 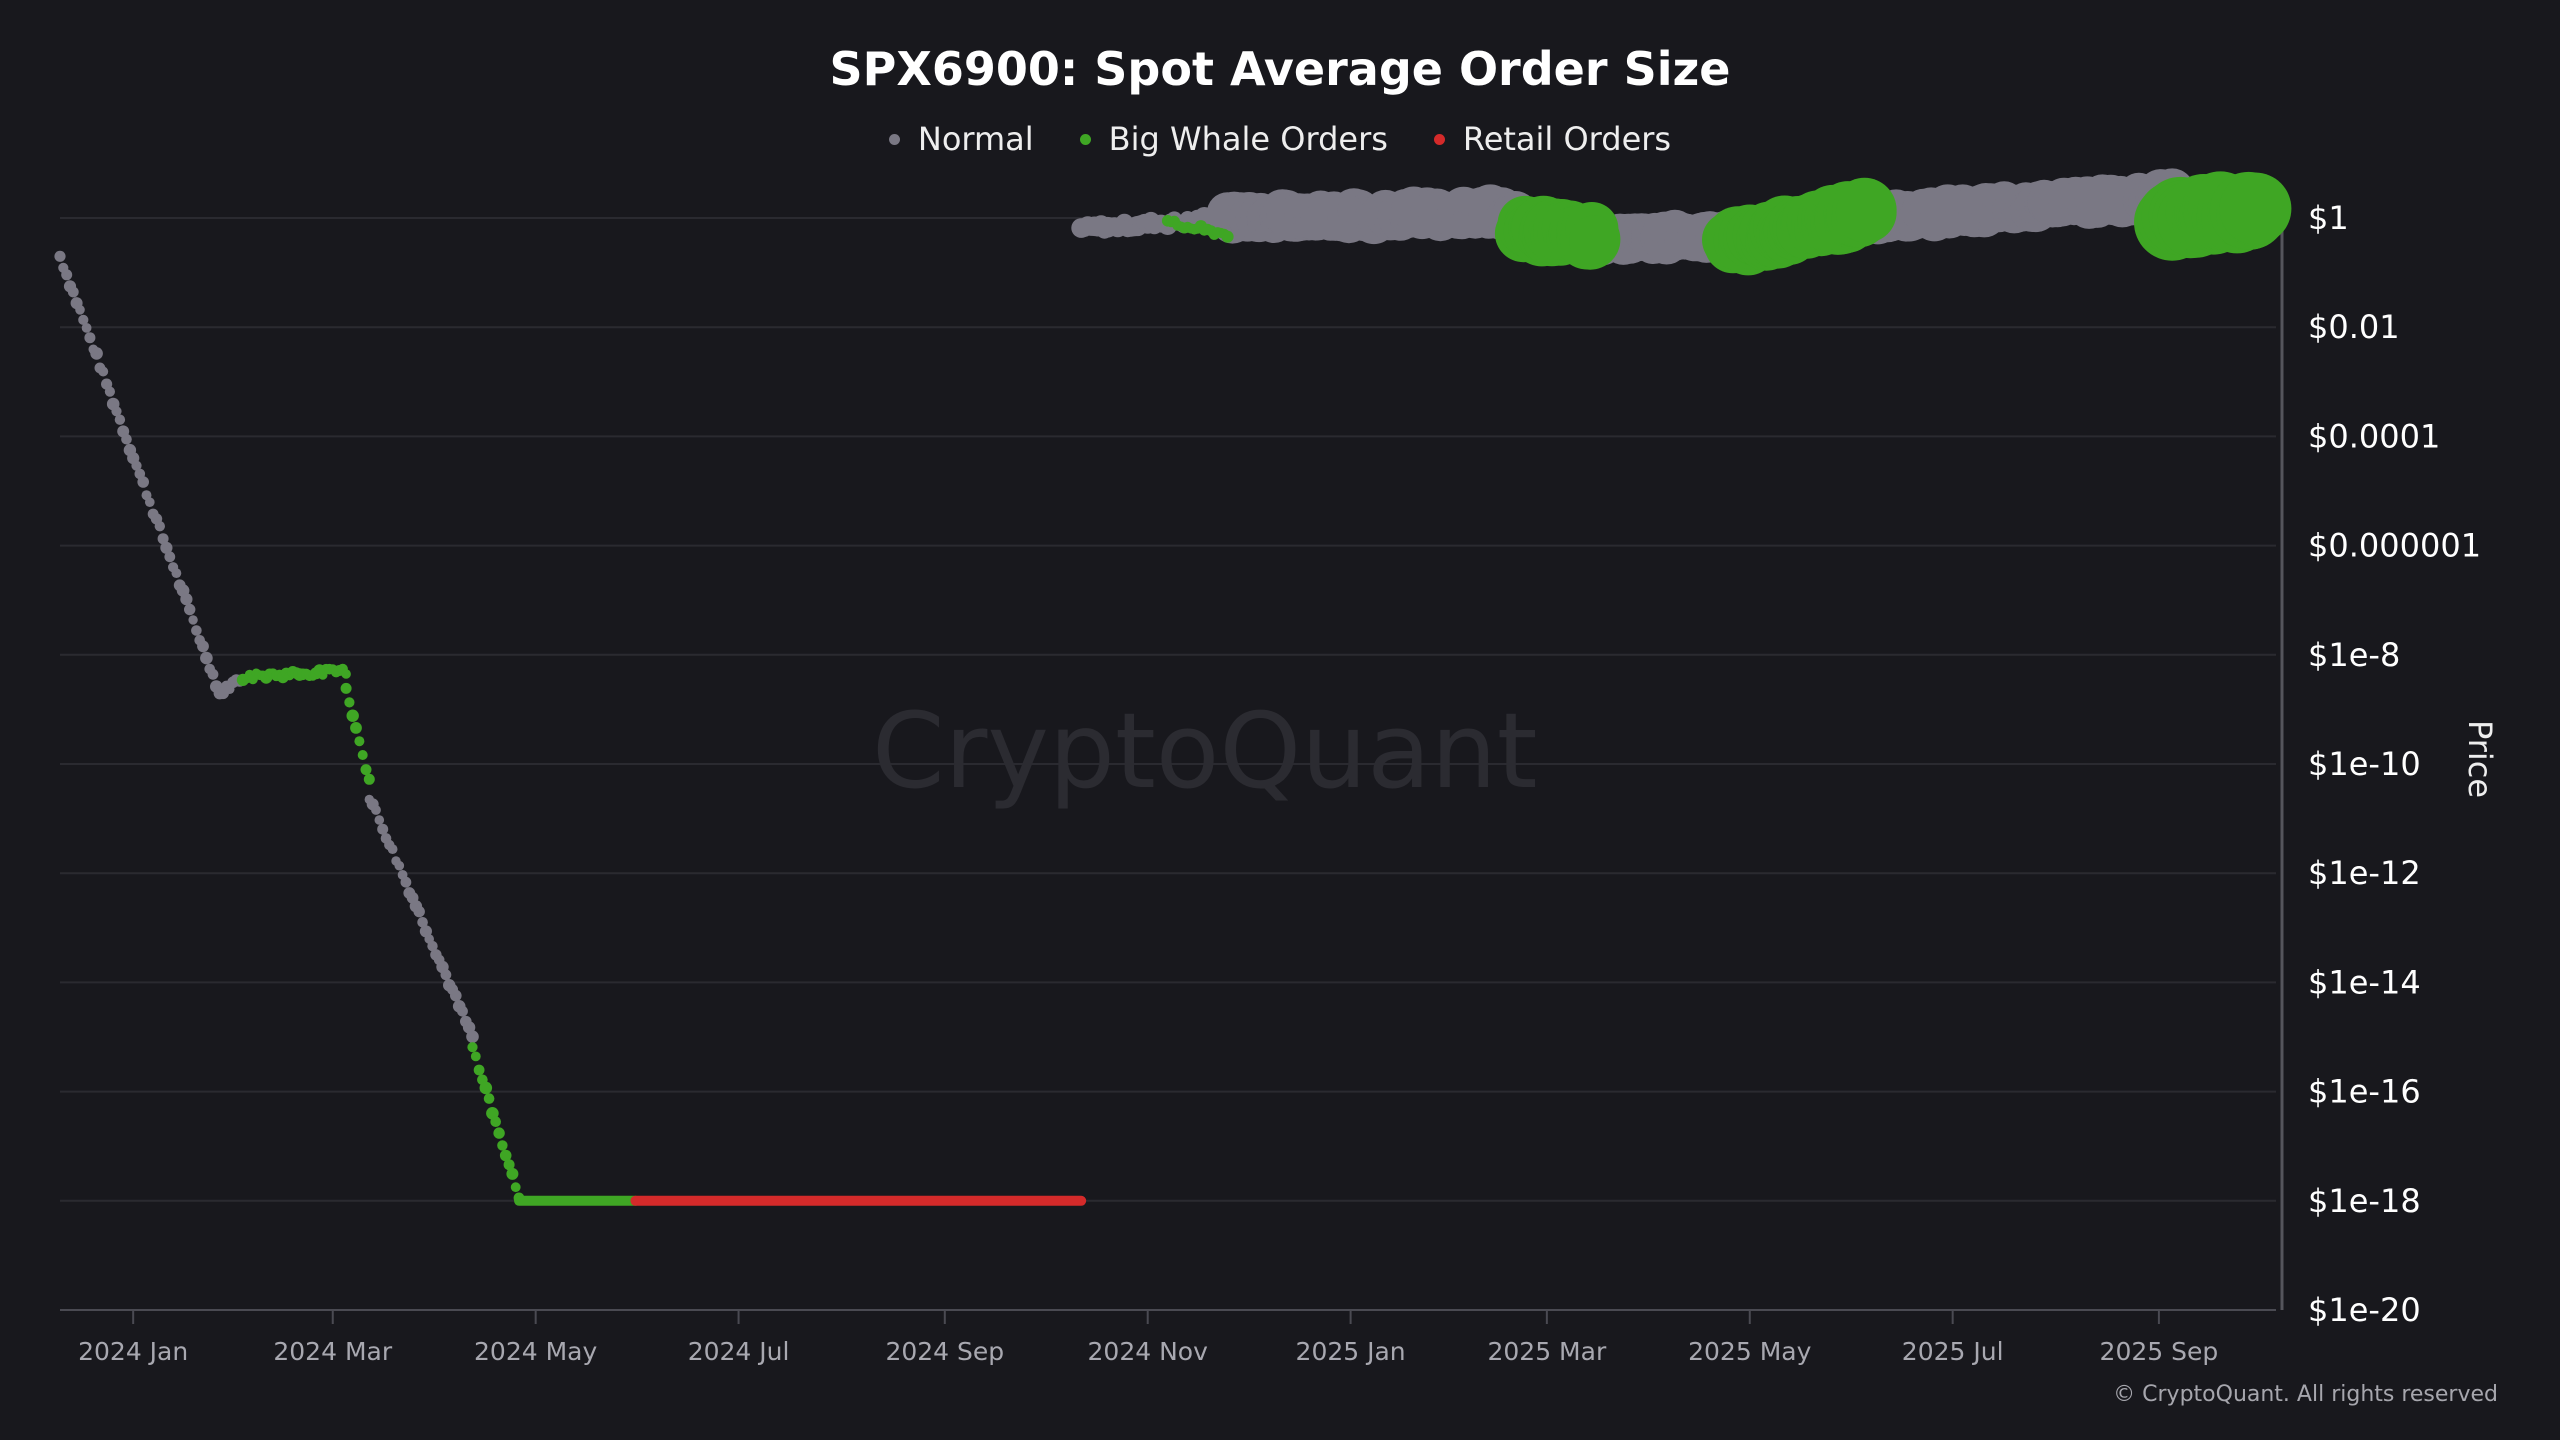 I want to click on y-tick-label: $1e-14, so click(x=2364, y=982).